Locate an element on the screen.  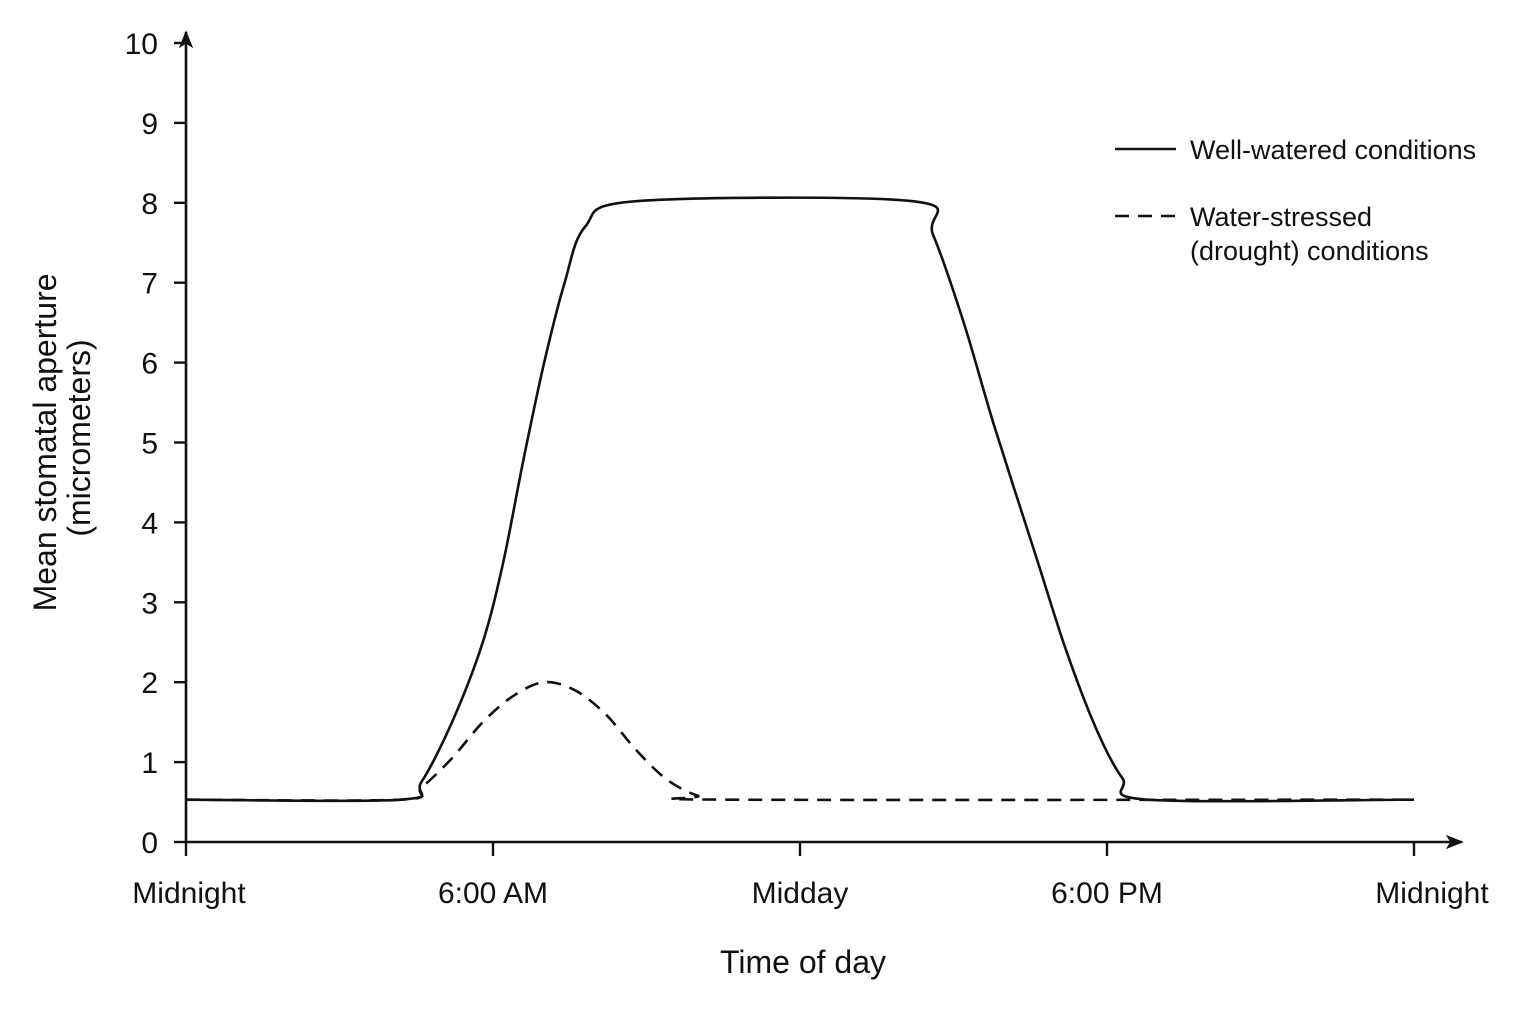
legend-label-line: Well-watered conditions is located at coordinates (1333, 150).